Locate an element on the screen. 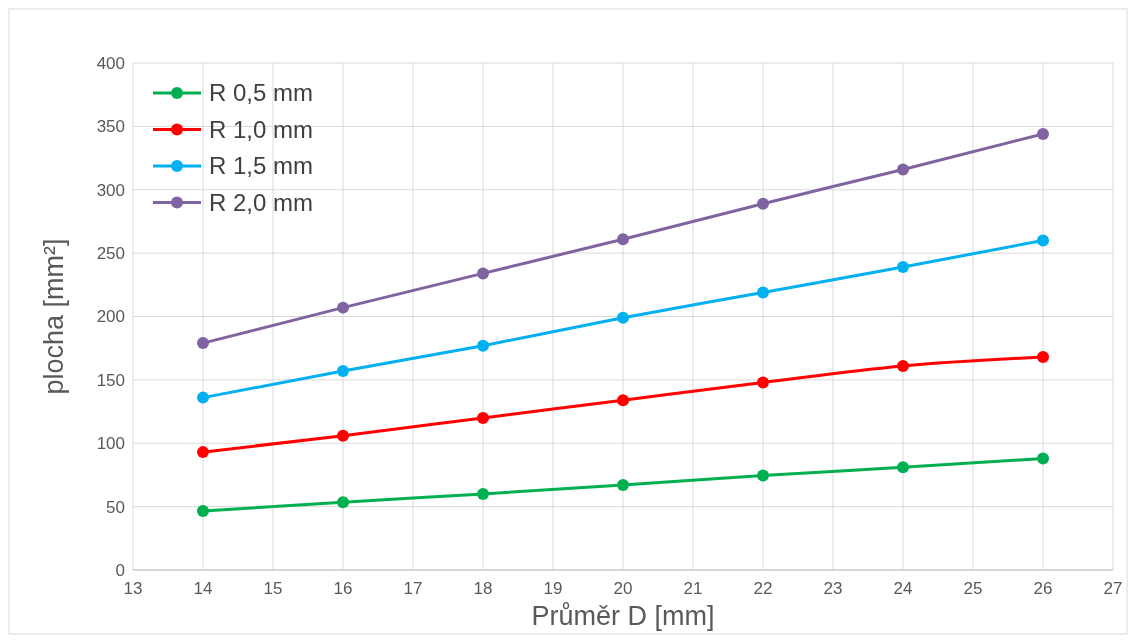 The width and height of the screenshot is (1136, 643). x-axis-title: Průměr D [mm] is located at coordinates (623, 616).